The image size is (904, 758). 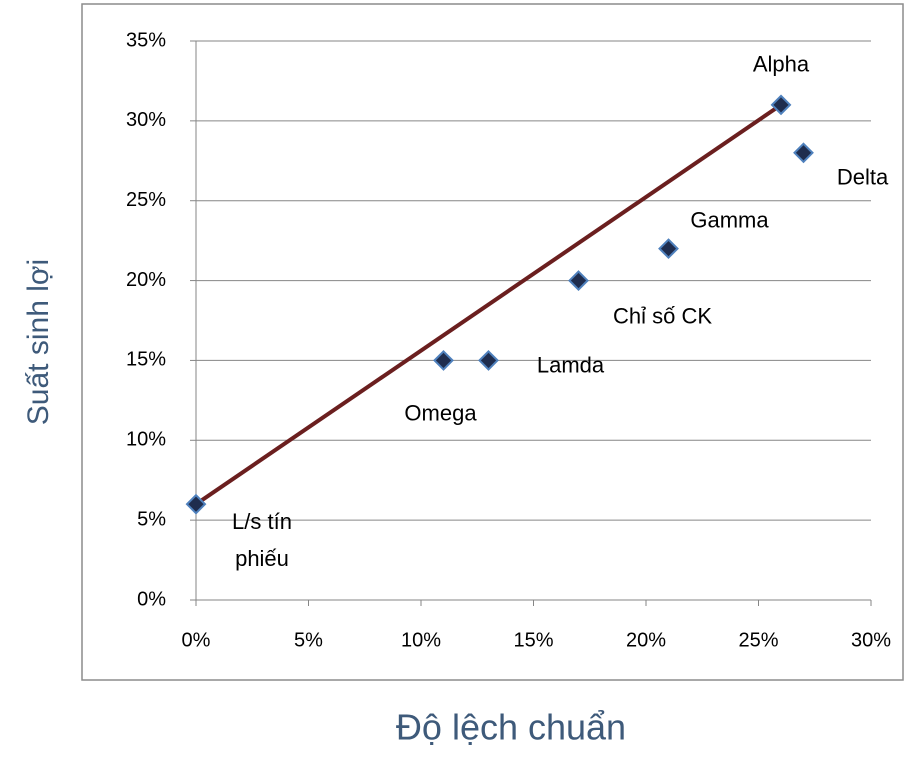 What do you see at coordinates (38, 342) in the screenshot?
I see `y-axis-title: Suất sinh lợi` at bounding box center [38, 342].